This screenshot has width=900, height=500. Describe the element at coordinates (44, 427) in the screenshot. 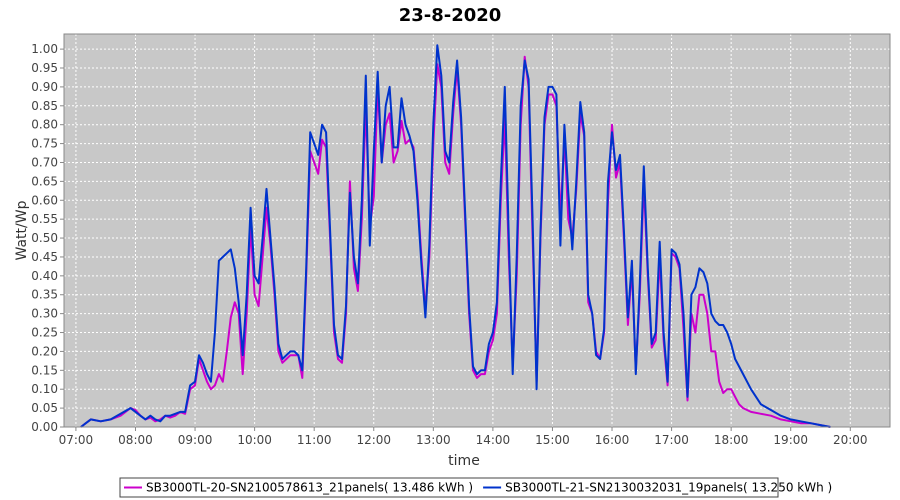

I see `y-tick-label: 0.00` at that location.